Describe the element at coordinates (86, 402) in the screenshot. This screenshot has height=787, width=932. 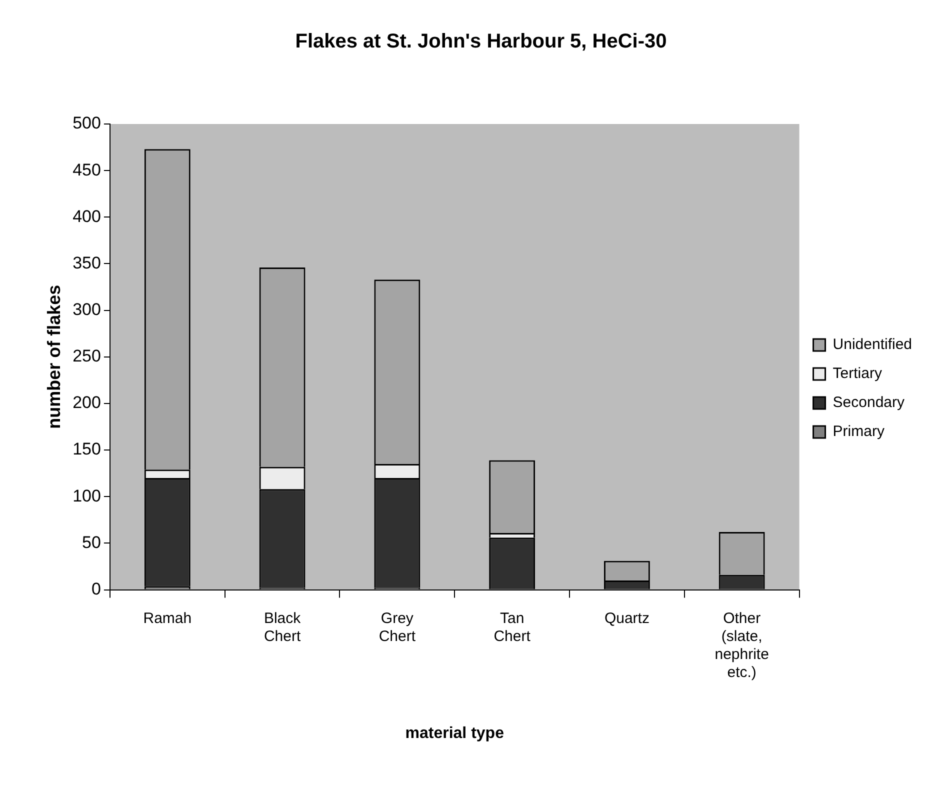
I see `y-tick-label: 200` at that location.